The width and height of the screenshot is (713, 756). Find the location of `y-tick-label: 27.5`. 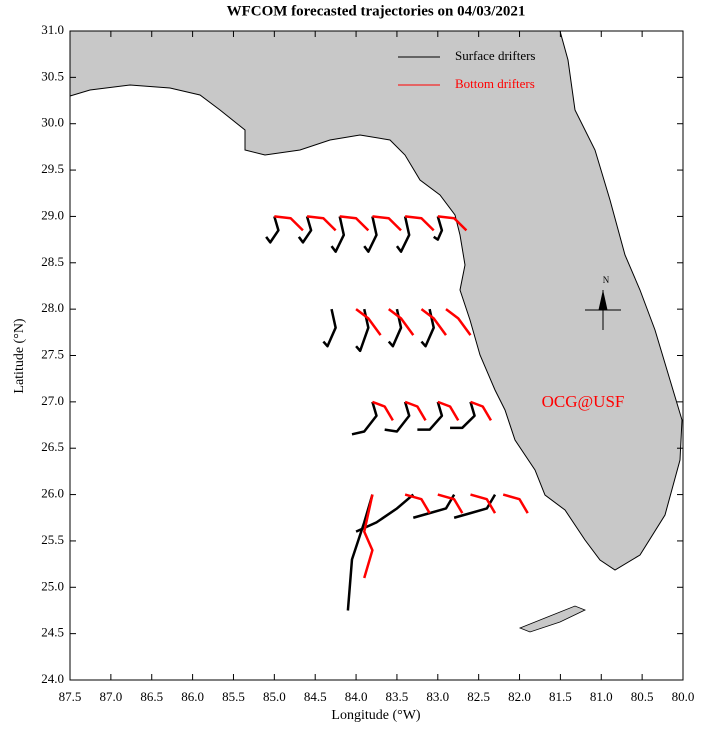

y-tick-label: 27.5 is located at coordinates (52, 353).